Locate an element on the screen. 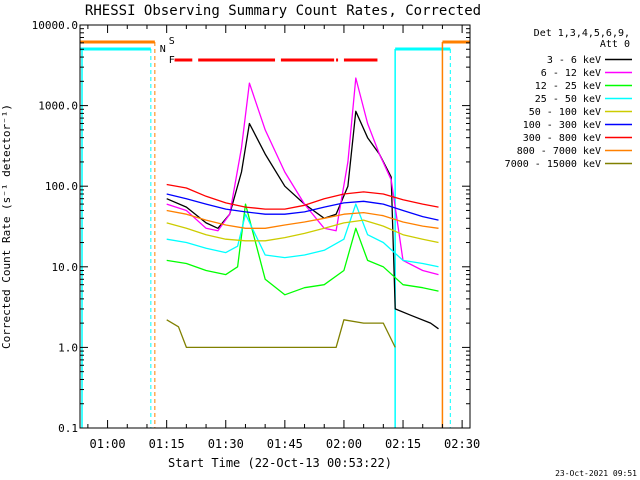 This screenshot has height=480, width=640. x-tick-label: 01:45 is located at coordinates (285, 444).